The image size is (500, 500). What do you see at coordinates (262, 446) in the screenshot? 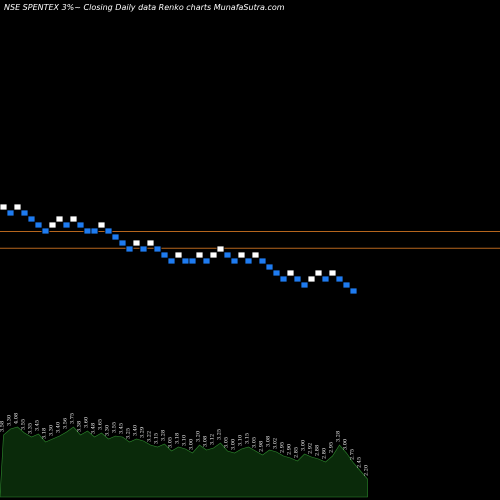
I see `volume-label: 2.98` at bounding box center [262, 446].